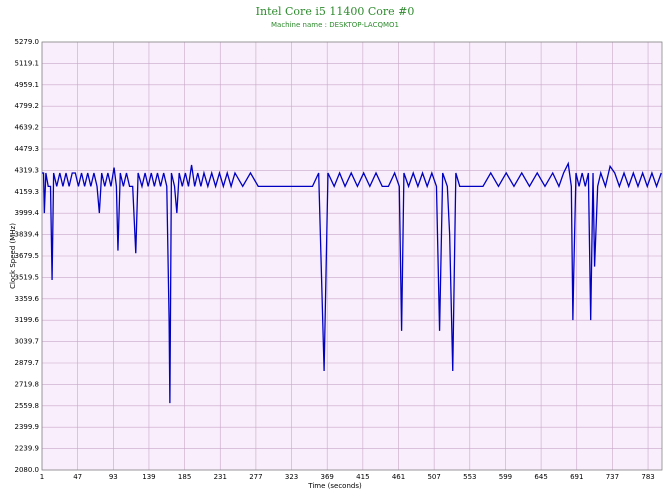 This screenshot has height=502, width=670. I want to click on y-tick-label: 2719.8, so click(27, 384).